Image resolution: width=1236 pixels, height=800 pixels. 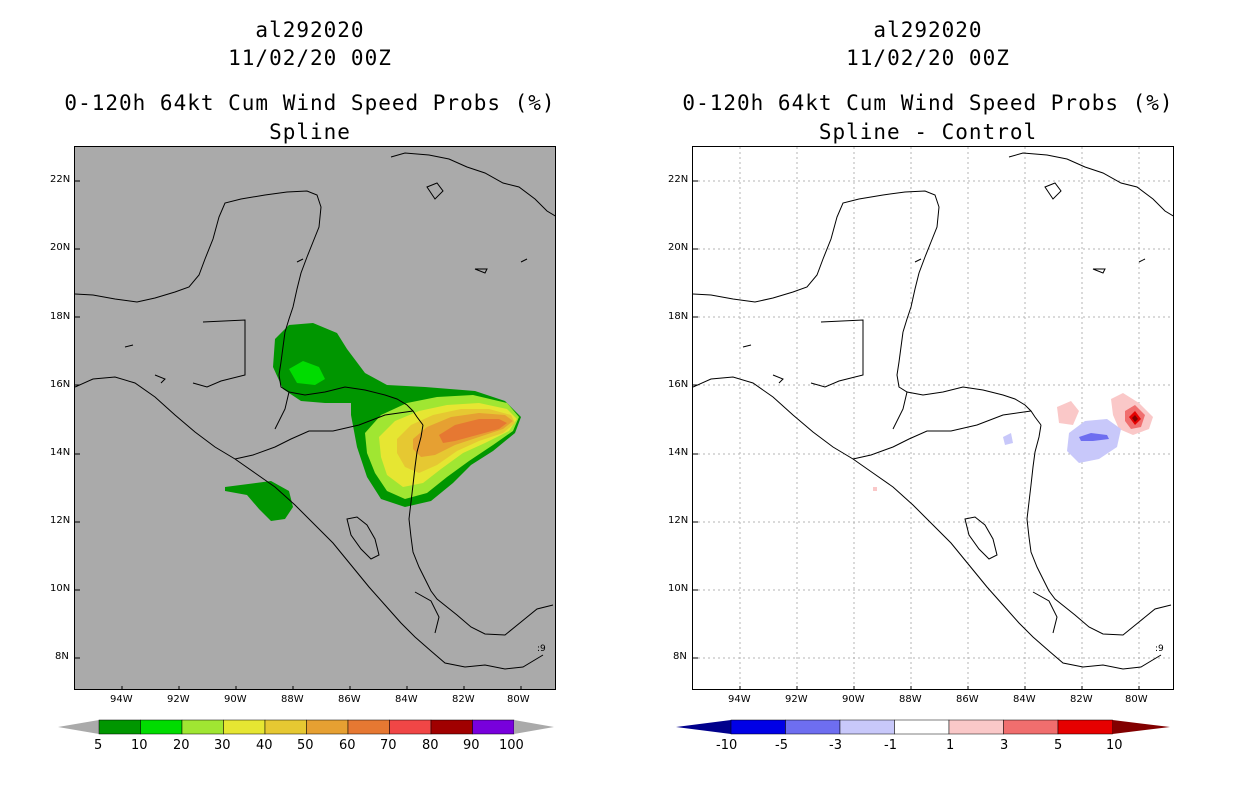 What do you see at coordinates (950, 745) in the screenshot?
I see `colorbar-label: 1` at bounding box center [950, 745].